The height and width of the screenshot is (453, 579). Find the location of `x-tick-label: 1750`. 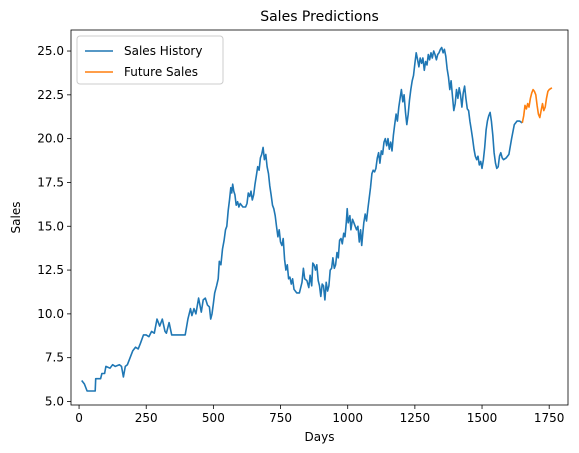

x-tick-label: 1750 is located at coordinates (549, 418).